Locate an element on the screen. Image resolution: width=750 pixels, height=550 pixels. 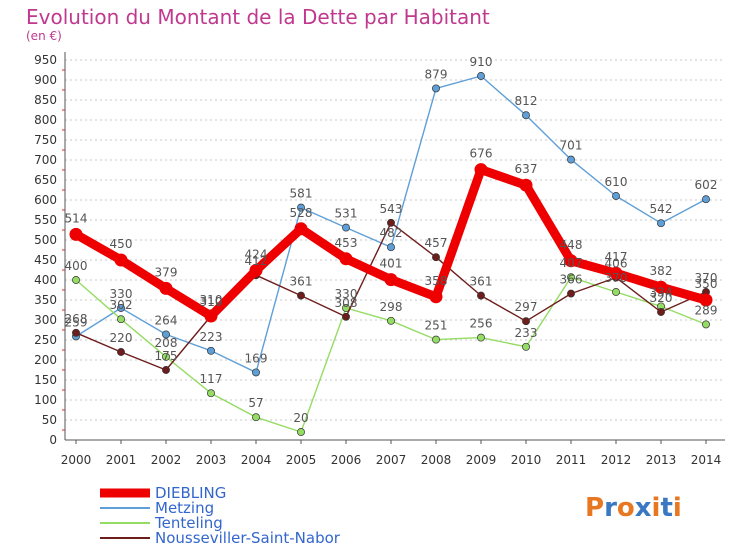
data-label: 117 is located at coordinates (211, 379).